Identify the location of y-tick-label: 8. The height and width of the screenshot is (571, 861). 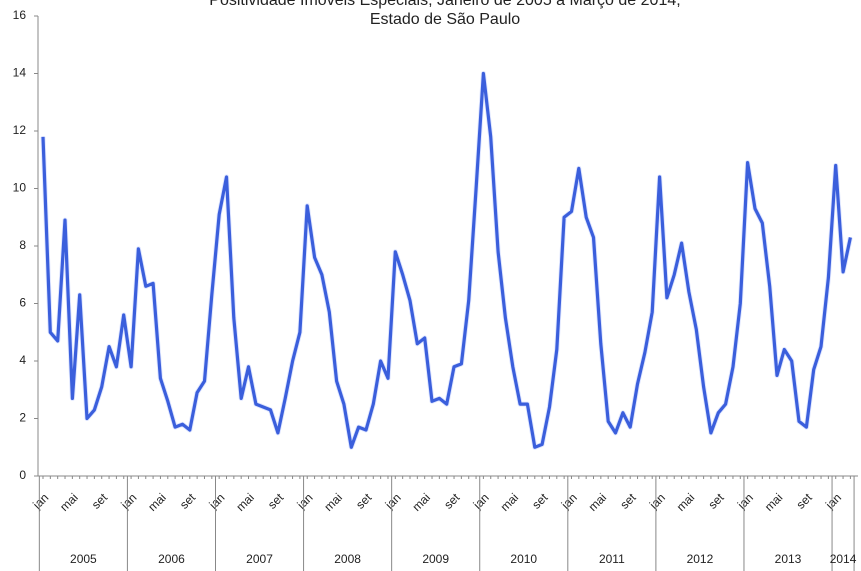
(22, 245).